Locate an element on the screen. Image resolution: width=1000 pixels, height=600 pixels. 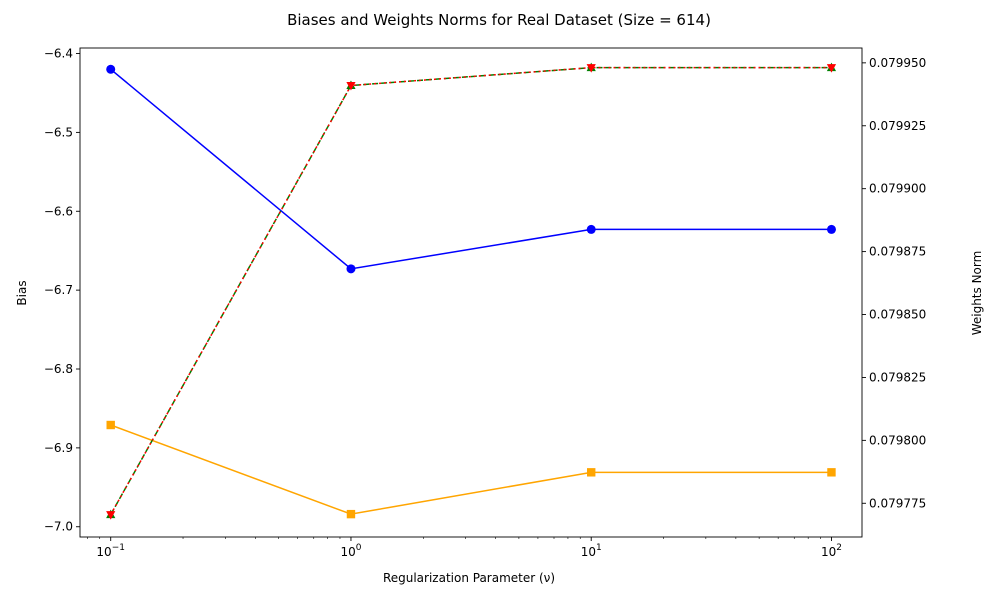
y-left-tick-label-1: −7.0 is located at coordinates (58, 527).